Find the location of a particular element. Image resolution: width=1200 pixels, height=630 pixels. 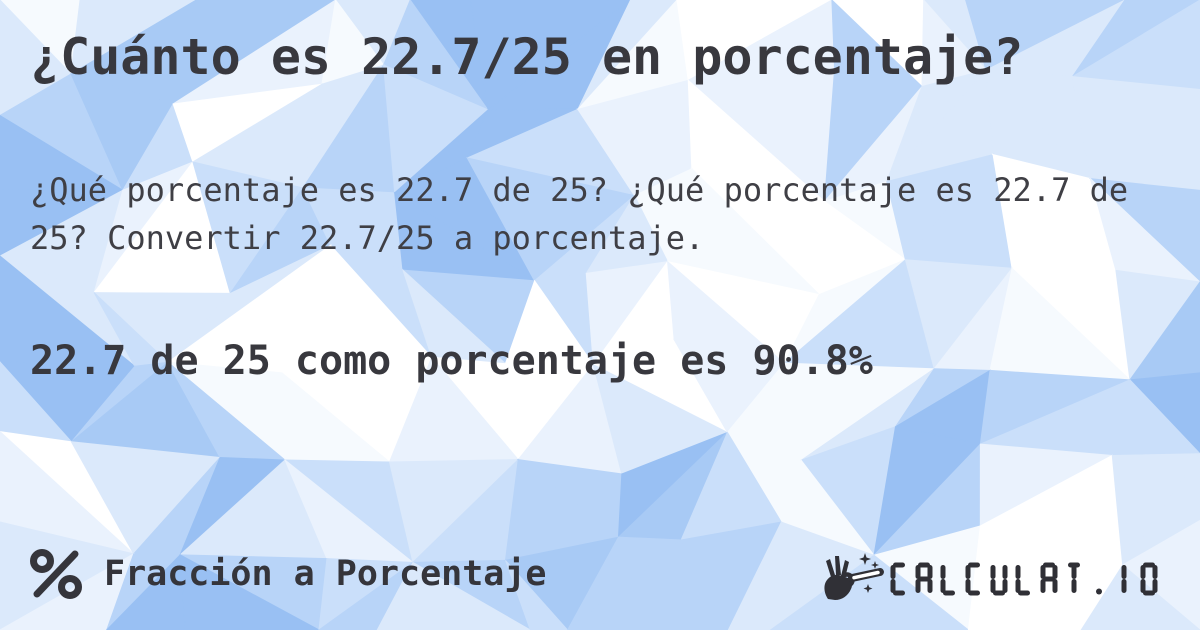

brand-logo is located at coordinates (994, 578).